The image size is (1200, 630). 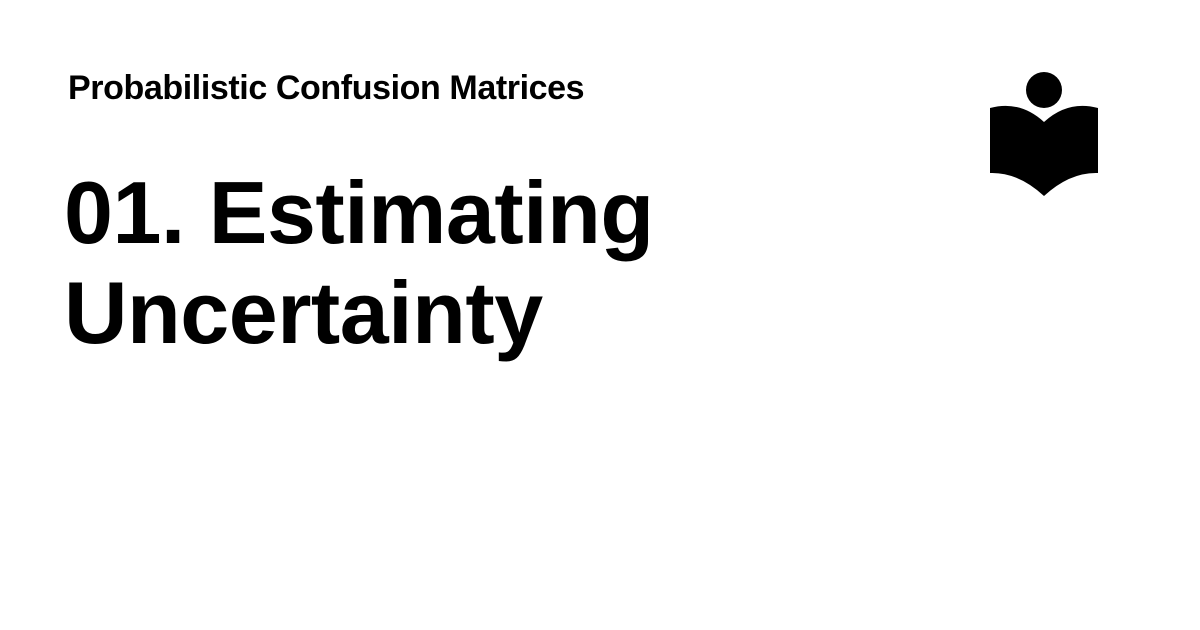 I want to click on series-subtitle: Probabilistic Confusion Matrices, so click(x=326, y=88).